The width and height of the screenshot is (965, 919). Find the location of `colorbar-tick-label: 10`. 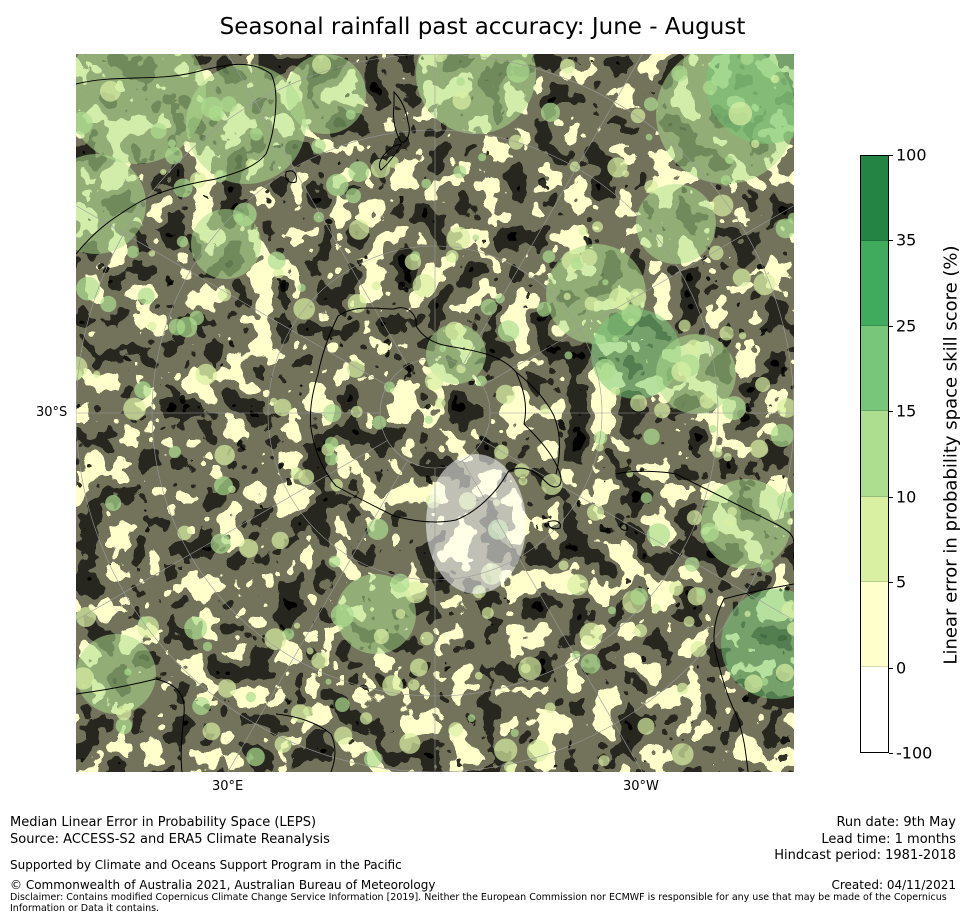

colorbar-tick-label: 10 is located at coordinates (906, 497).